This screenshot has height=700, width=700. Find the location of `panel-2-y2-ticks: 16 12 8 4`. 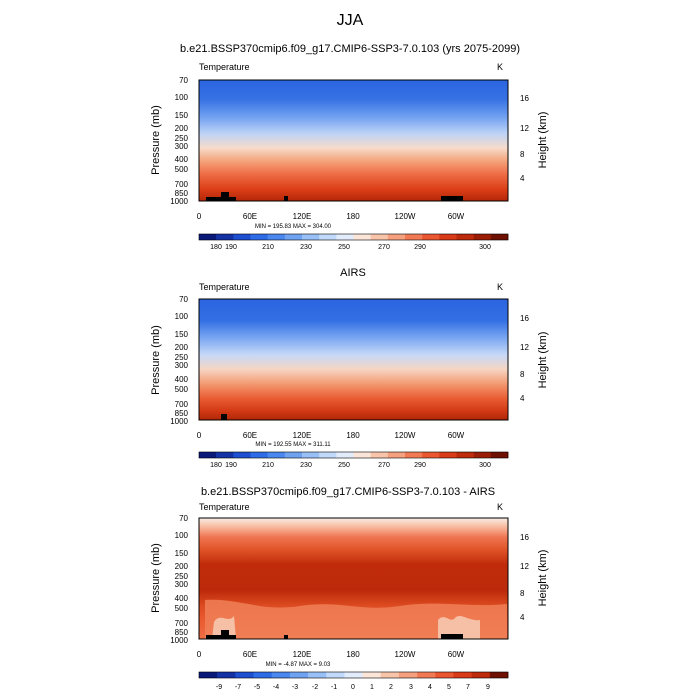

panel-2-y2-ticks: 16 12 8 4 is located at coordinates (524, 358).